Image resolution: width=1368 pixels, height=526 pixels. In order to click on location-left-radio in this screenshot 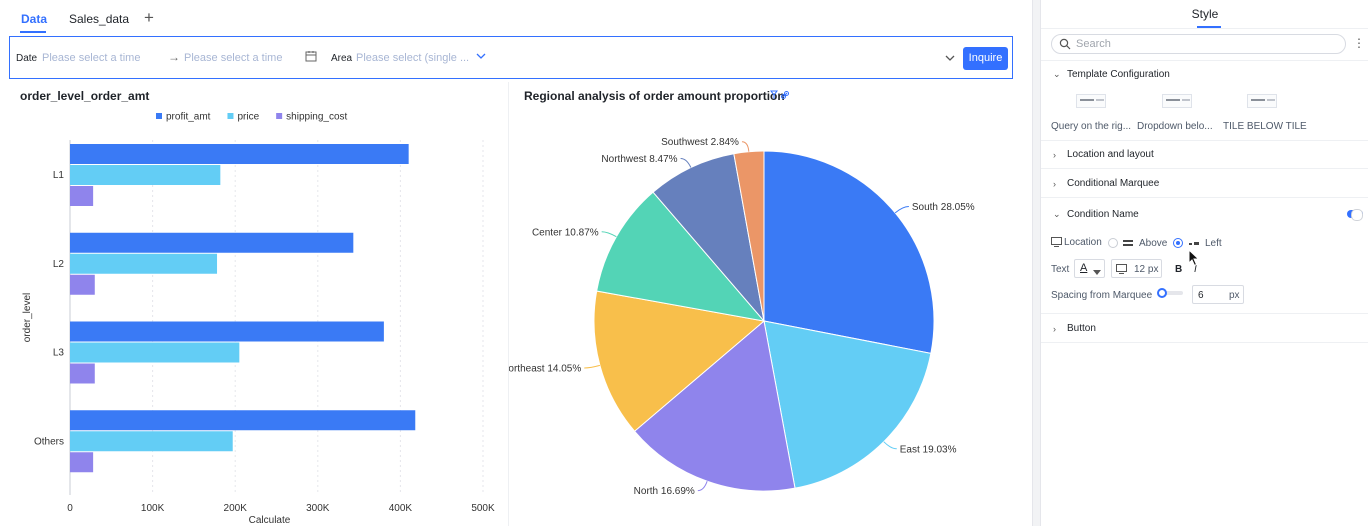, I will do `click(1178, 243)`.